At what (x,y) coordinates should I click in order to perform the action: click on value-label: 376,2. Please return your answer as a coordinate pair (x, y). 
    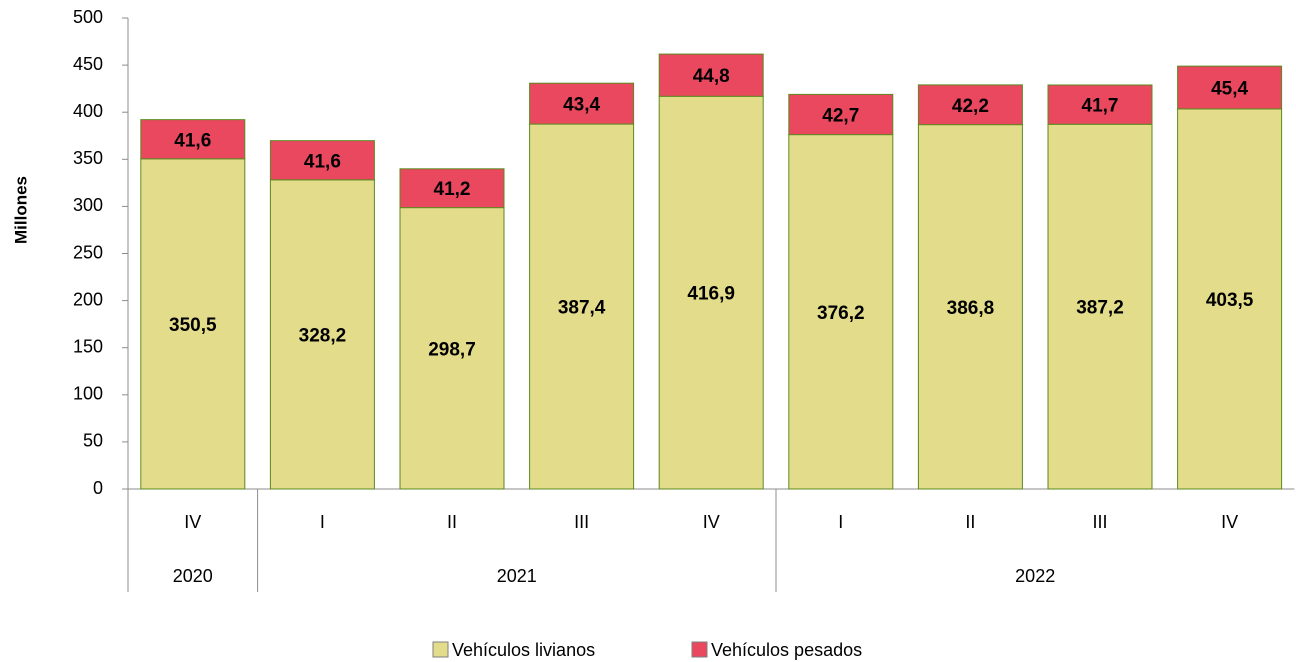
    Looking at the image, I should click on (841, 313).